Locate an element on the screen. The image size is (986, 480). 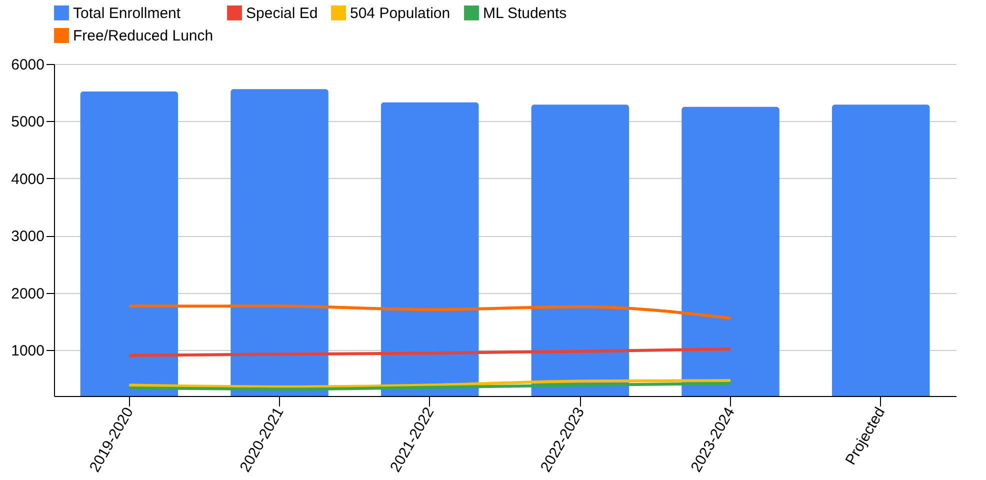
legend-label: Special Ed is located at coordinates (282, 13).